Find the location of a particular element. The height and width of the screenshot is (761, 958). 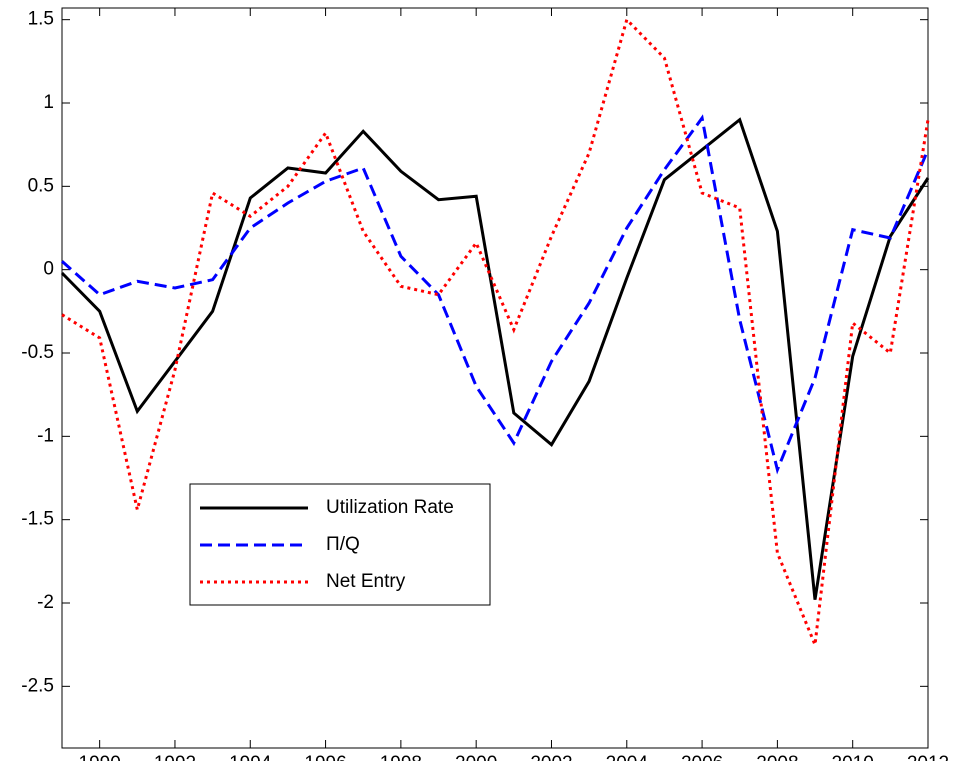

legend-label: Utilization Rate is located at coordinates (390, 507).